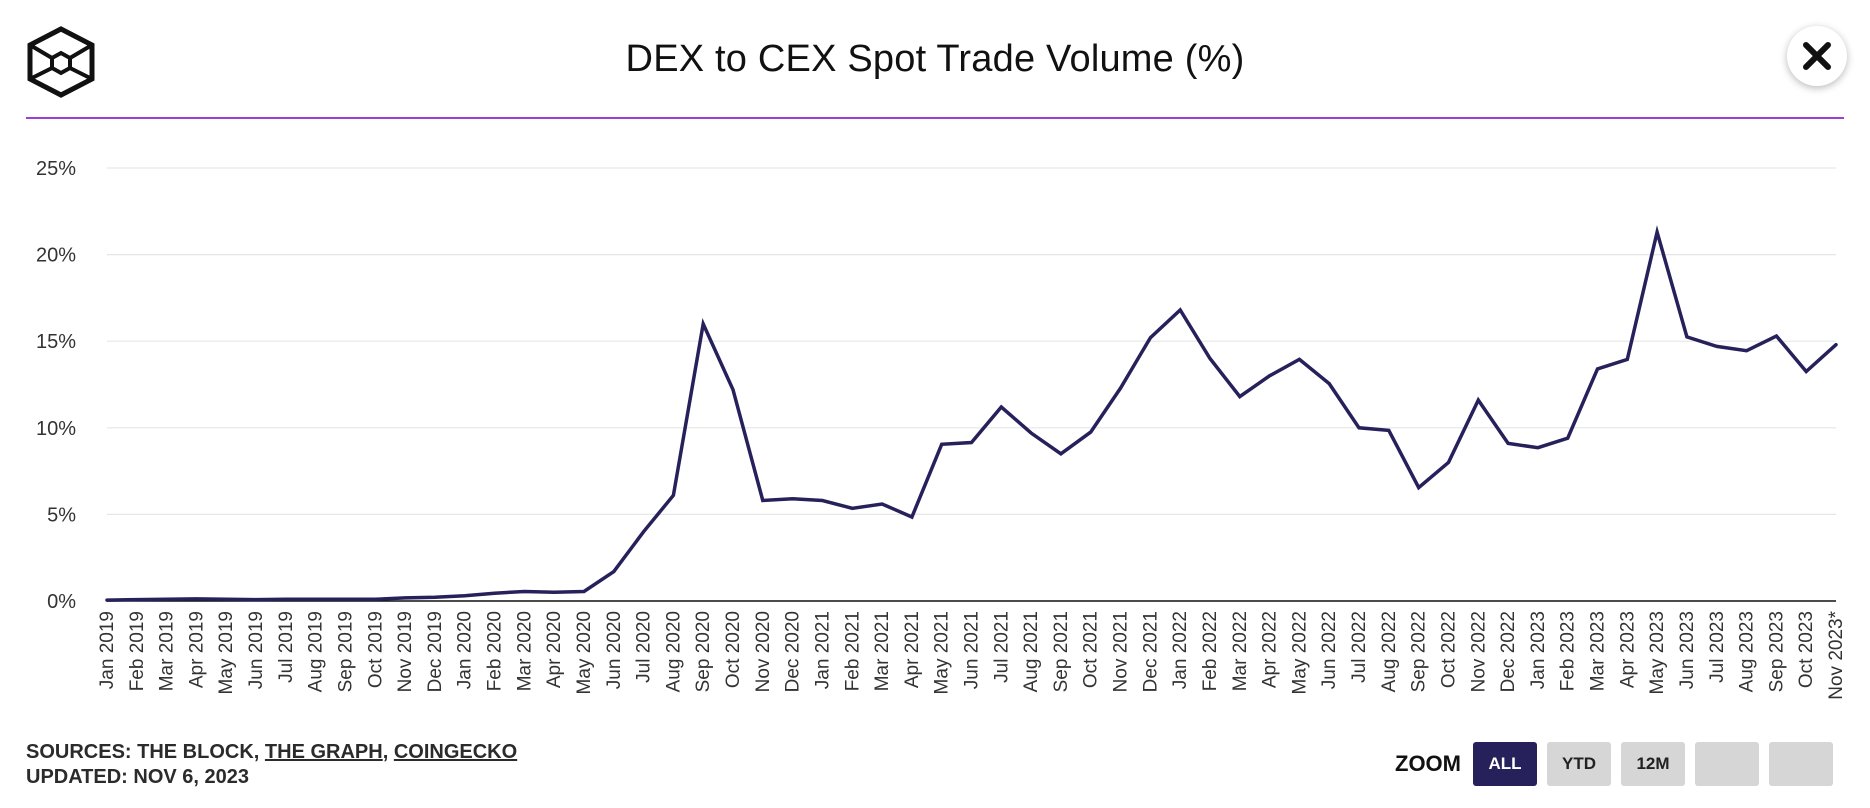 This screenshot has width=1870, height=808. Describe the element at coordinates (935, 59) in the screenshot. I see `chart-title: DEX to CEX Spot Trade Volume (%)` at that location.